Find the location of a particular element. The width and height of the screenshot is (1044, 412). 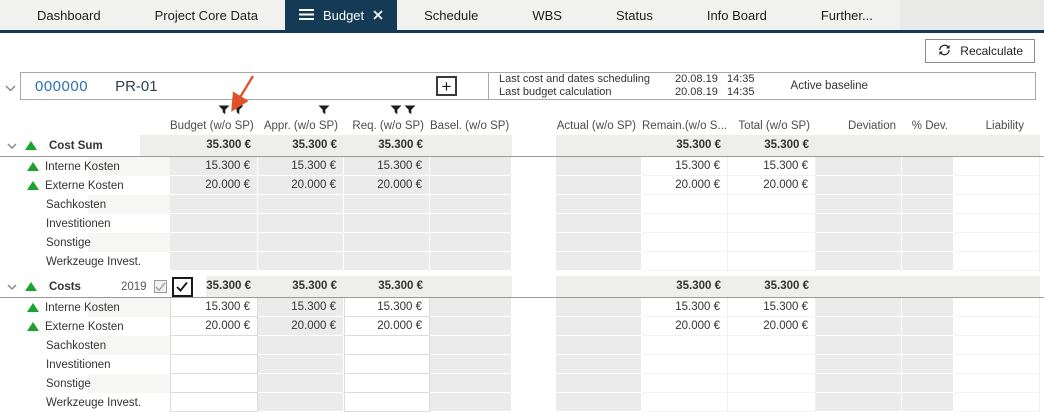

group-cell-budget: 35.300 € is located at coordinates (199, 145).